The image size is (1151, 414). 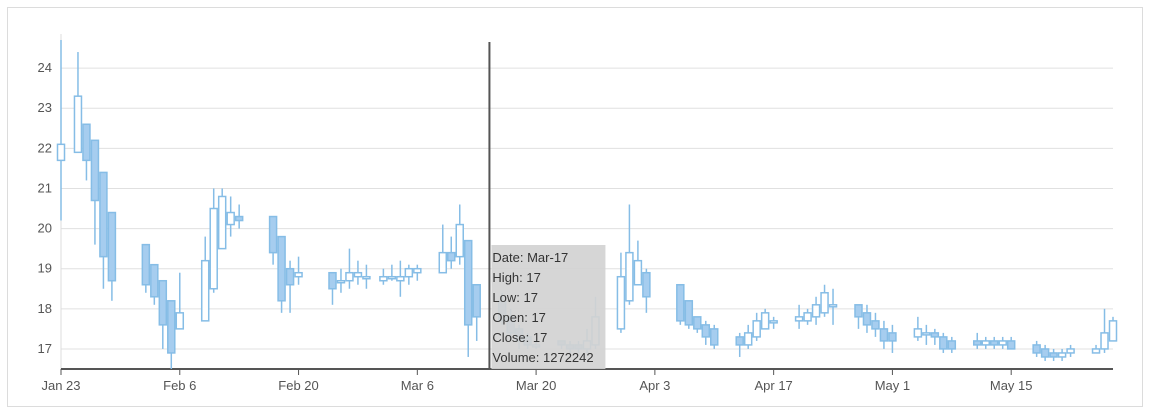 What do you see at coordinates (519, 337) in the screenshot?
I see `tooltip-close: Close: 17` at bounding box center [519, 337].